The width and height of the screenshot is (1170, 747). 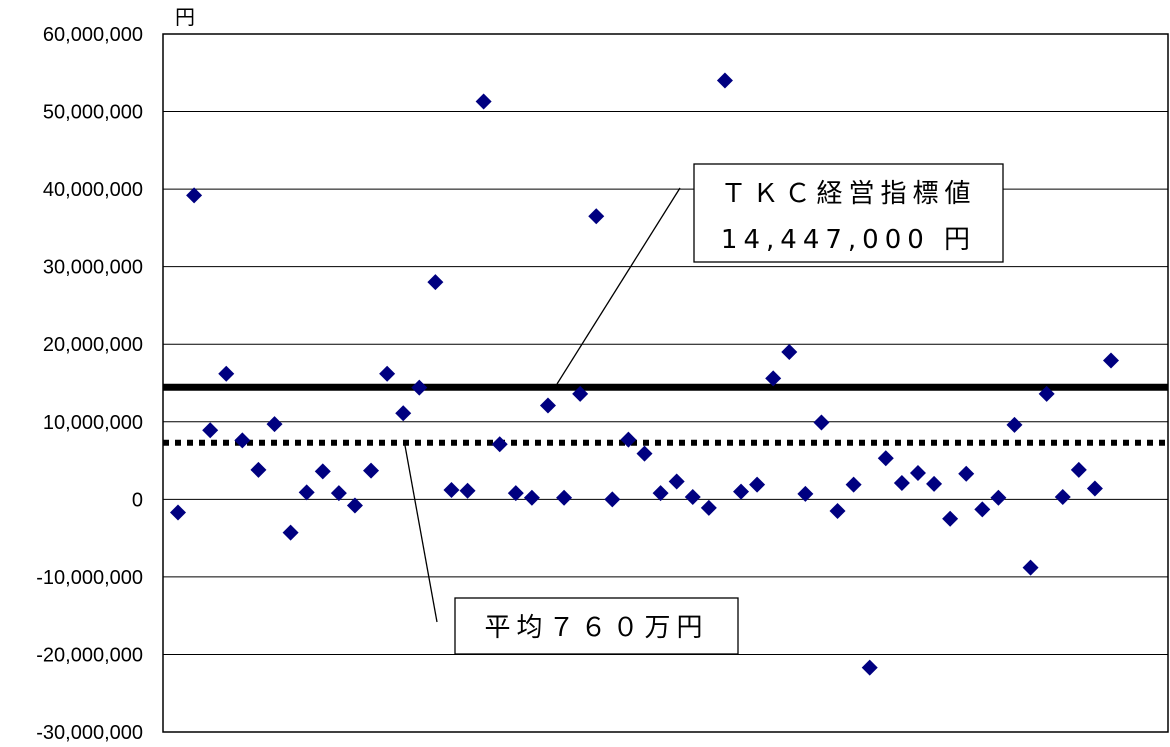 What do you see at coordinates (93, 345) in the screenshot?
I see `y-tick-label: 20,000,000` at bounding box center [93, 345].